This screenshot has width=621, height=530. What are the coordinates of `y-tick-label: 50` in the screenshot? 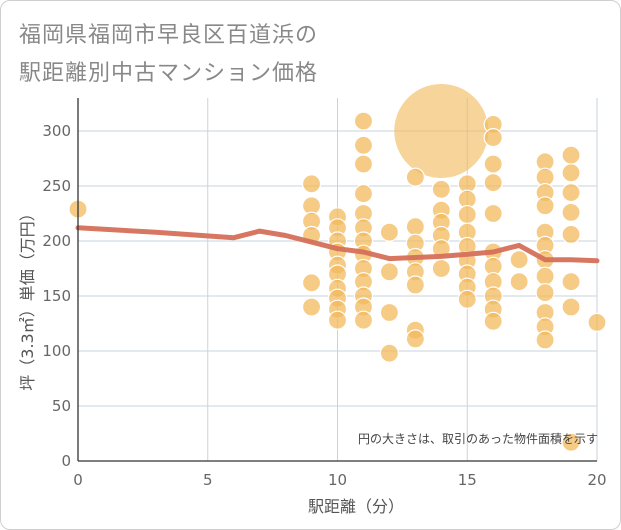 It's located at (61, 406).